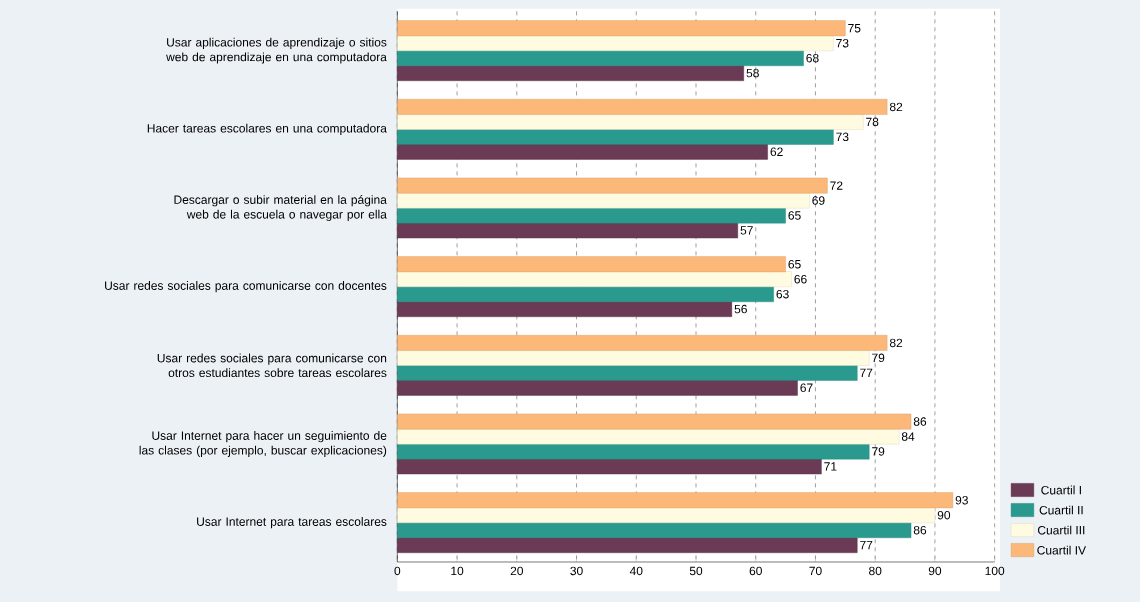 Image resolution: width=1140 pixels, height=602 pixels. What do you see at coordinates (246, 287) in the screenshot?
I see `y-tick-label: Usar redes sociales para comunicarse con docentes` at bounding box center [246, 287].